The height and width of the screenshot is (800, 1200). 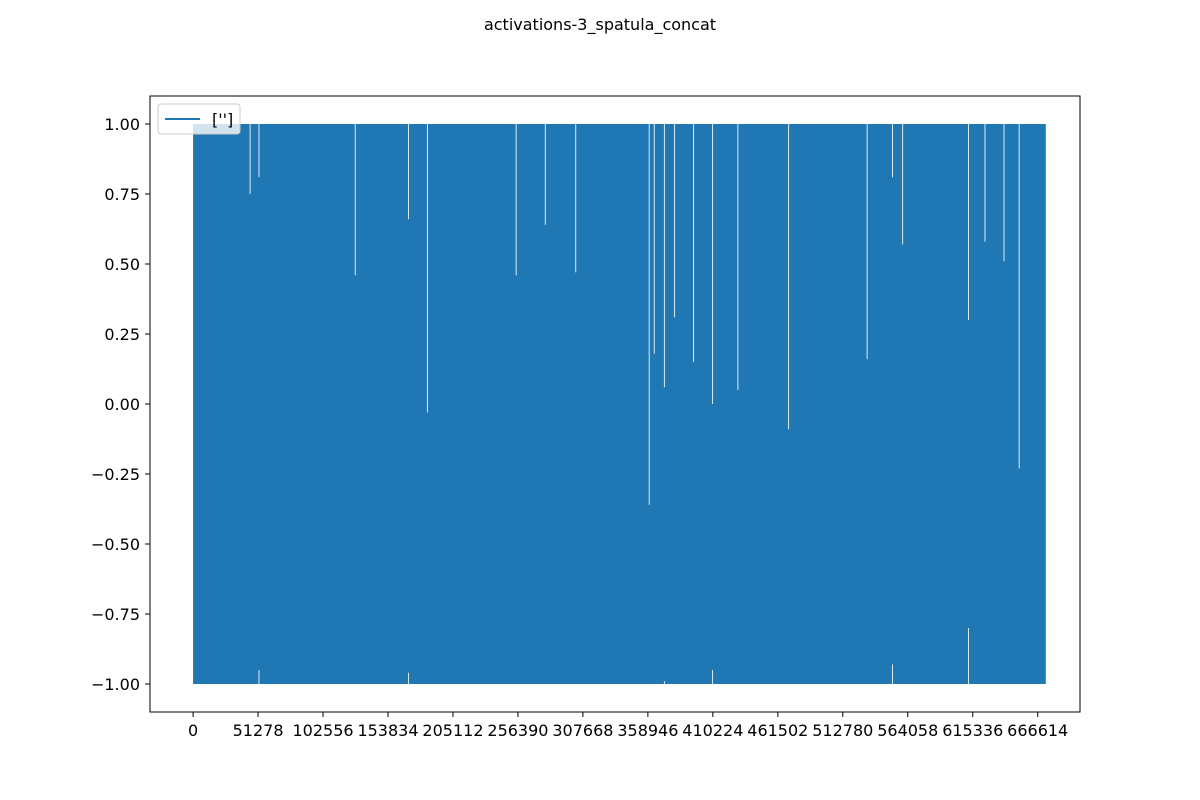 What do you see at coordinates (122, 334) in the screenshot?
I see `y-tick-label: 0.25` at bounding box center [122, 334].